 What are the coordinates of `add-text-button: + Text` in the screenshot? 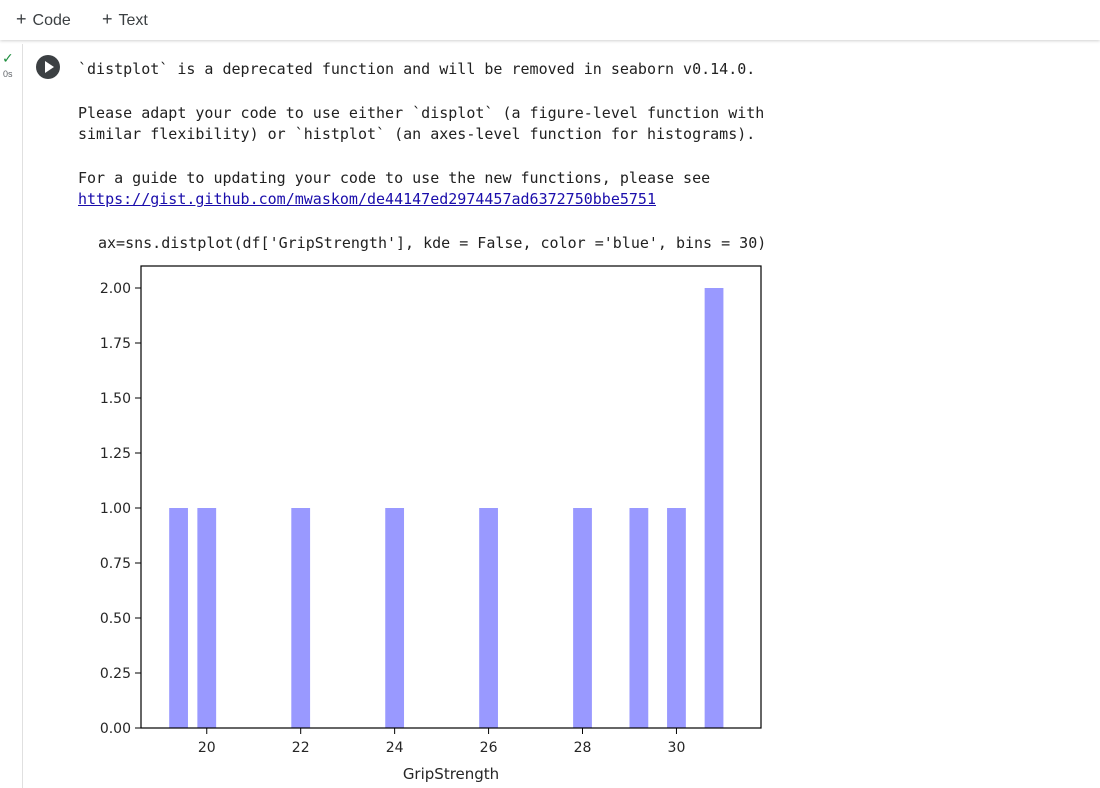 It's located at (125, 19).